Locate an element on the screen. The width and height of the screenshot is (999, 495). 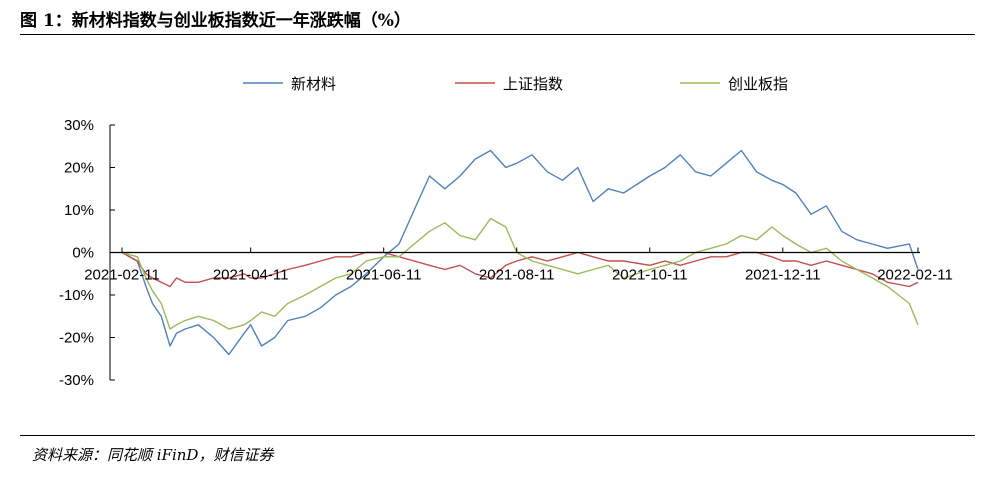
y-tick-label: -30% is located at coordinates (76, 380).